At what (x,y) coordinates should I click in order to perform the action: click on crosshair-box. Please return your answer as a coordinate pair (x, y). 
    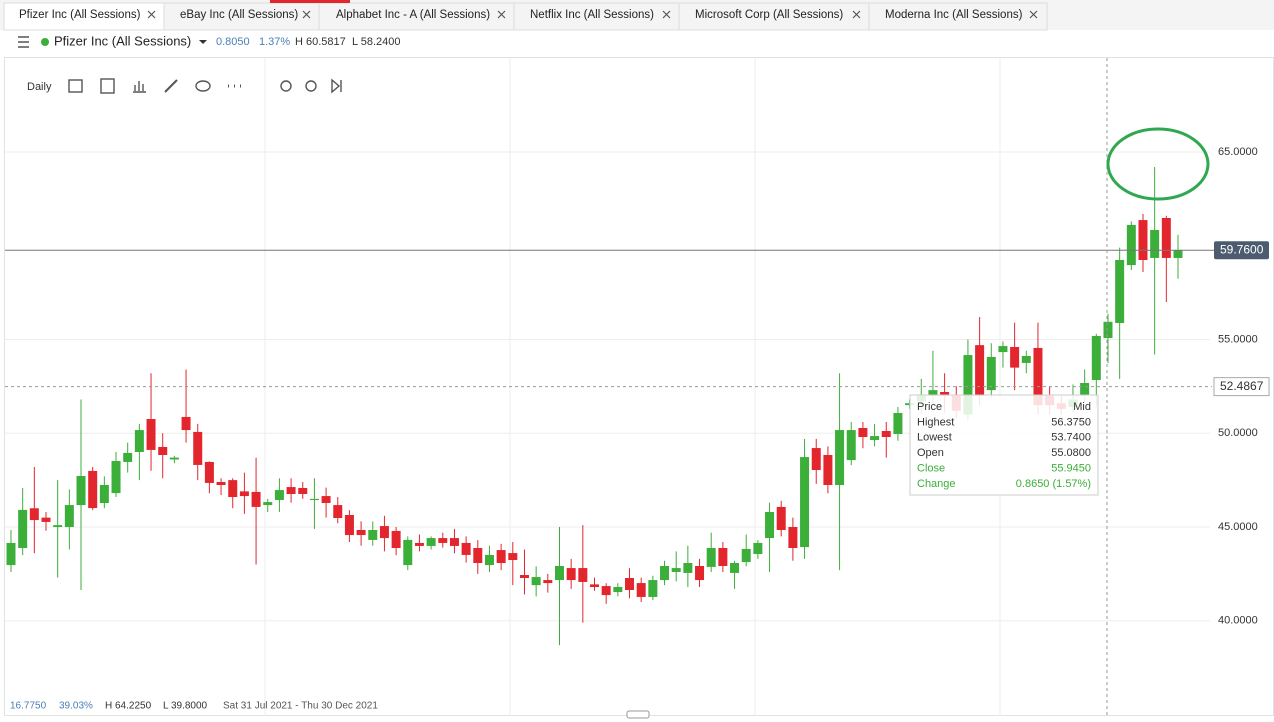
    Looking at the image, I should click on (1241, 387).